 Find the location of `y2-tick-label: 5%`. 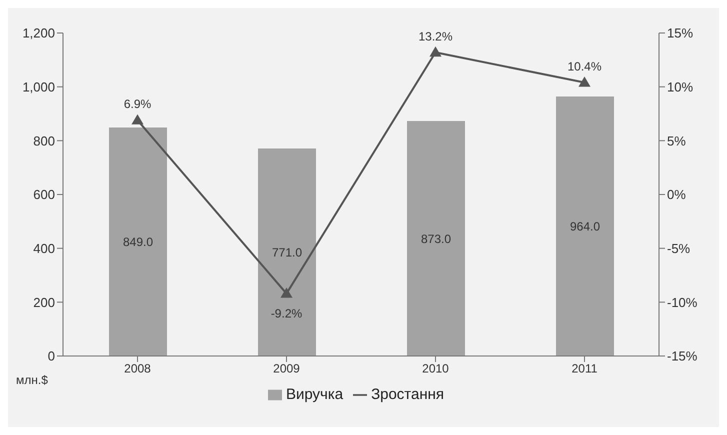

y2-tick-label: 5% is located at coordinates (676, 140).